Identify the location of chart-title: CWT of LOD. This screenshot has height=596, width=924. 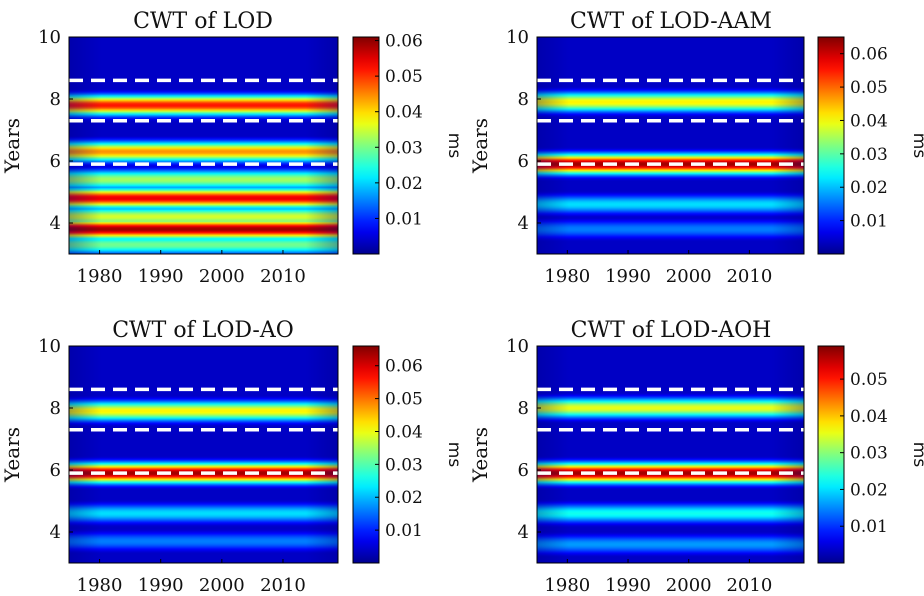
(203, 21).